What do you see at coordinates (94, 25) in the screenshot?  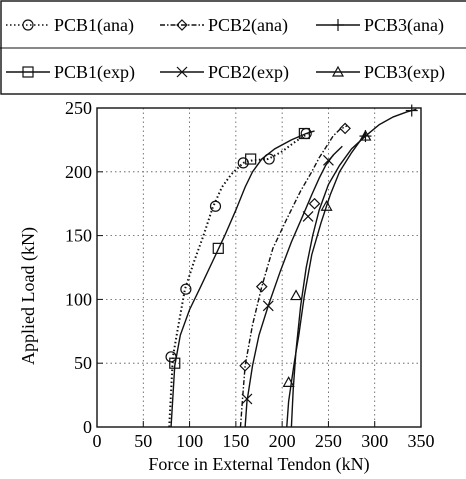 I see `legend-label: PCB1(ana)` at bounding box center [94, 25].